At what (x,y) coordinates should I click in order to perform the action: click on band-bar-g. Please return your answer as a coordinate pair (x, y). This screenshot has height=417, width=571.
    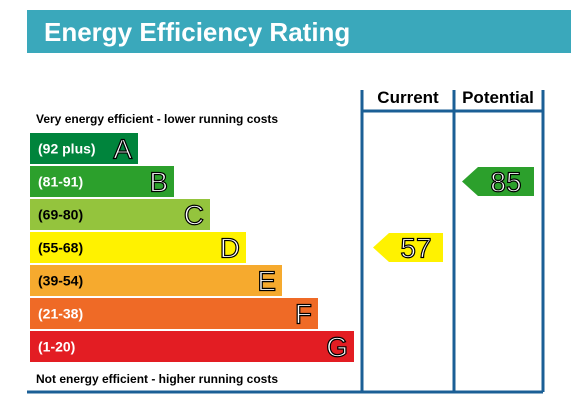
    Looking at the image, I should click on (192, 346).